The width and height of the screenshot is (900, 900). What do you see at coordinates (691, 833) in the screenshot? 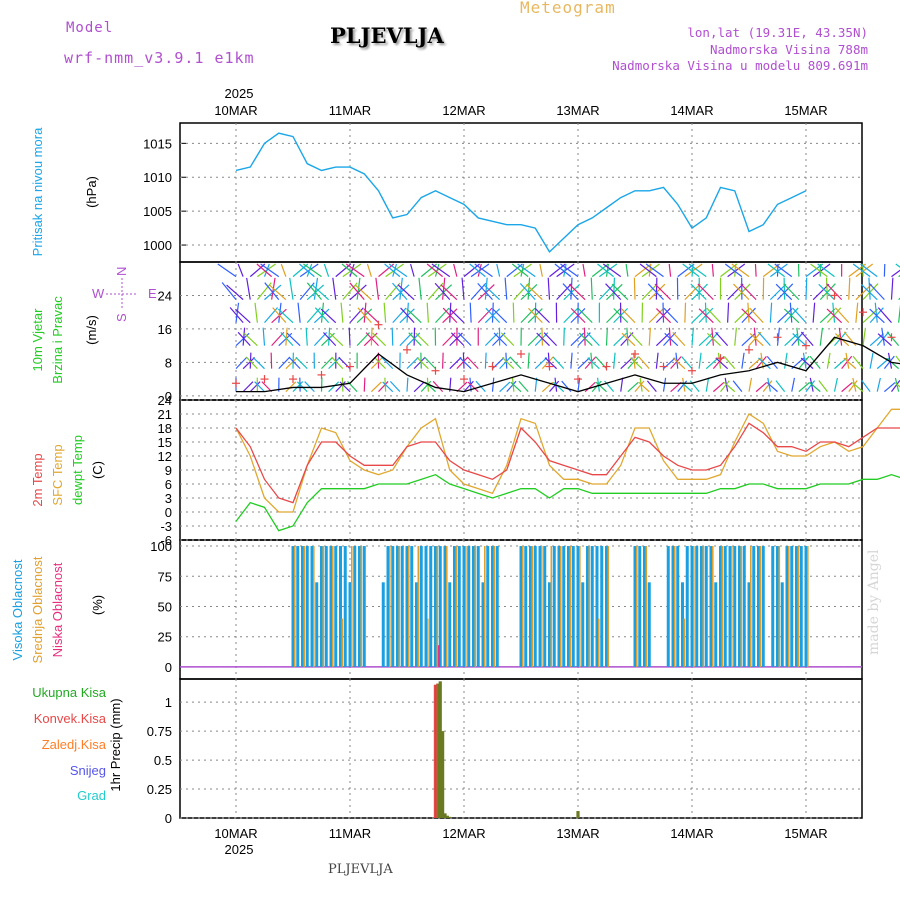
I see `date-label-bottom: 14MAR` at bounding box center [691, 833].